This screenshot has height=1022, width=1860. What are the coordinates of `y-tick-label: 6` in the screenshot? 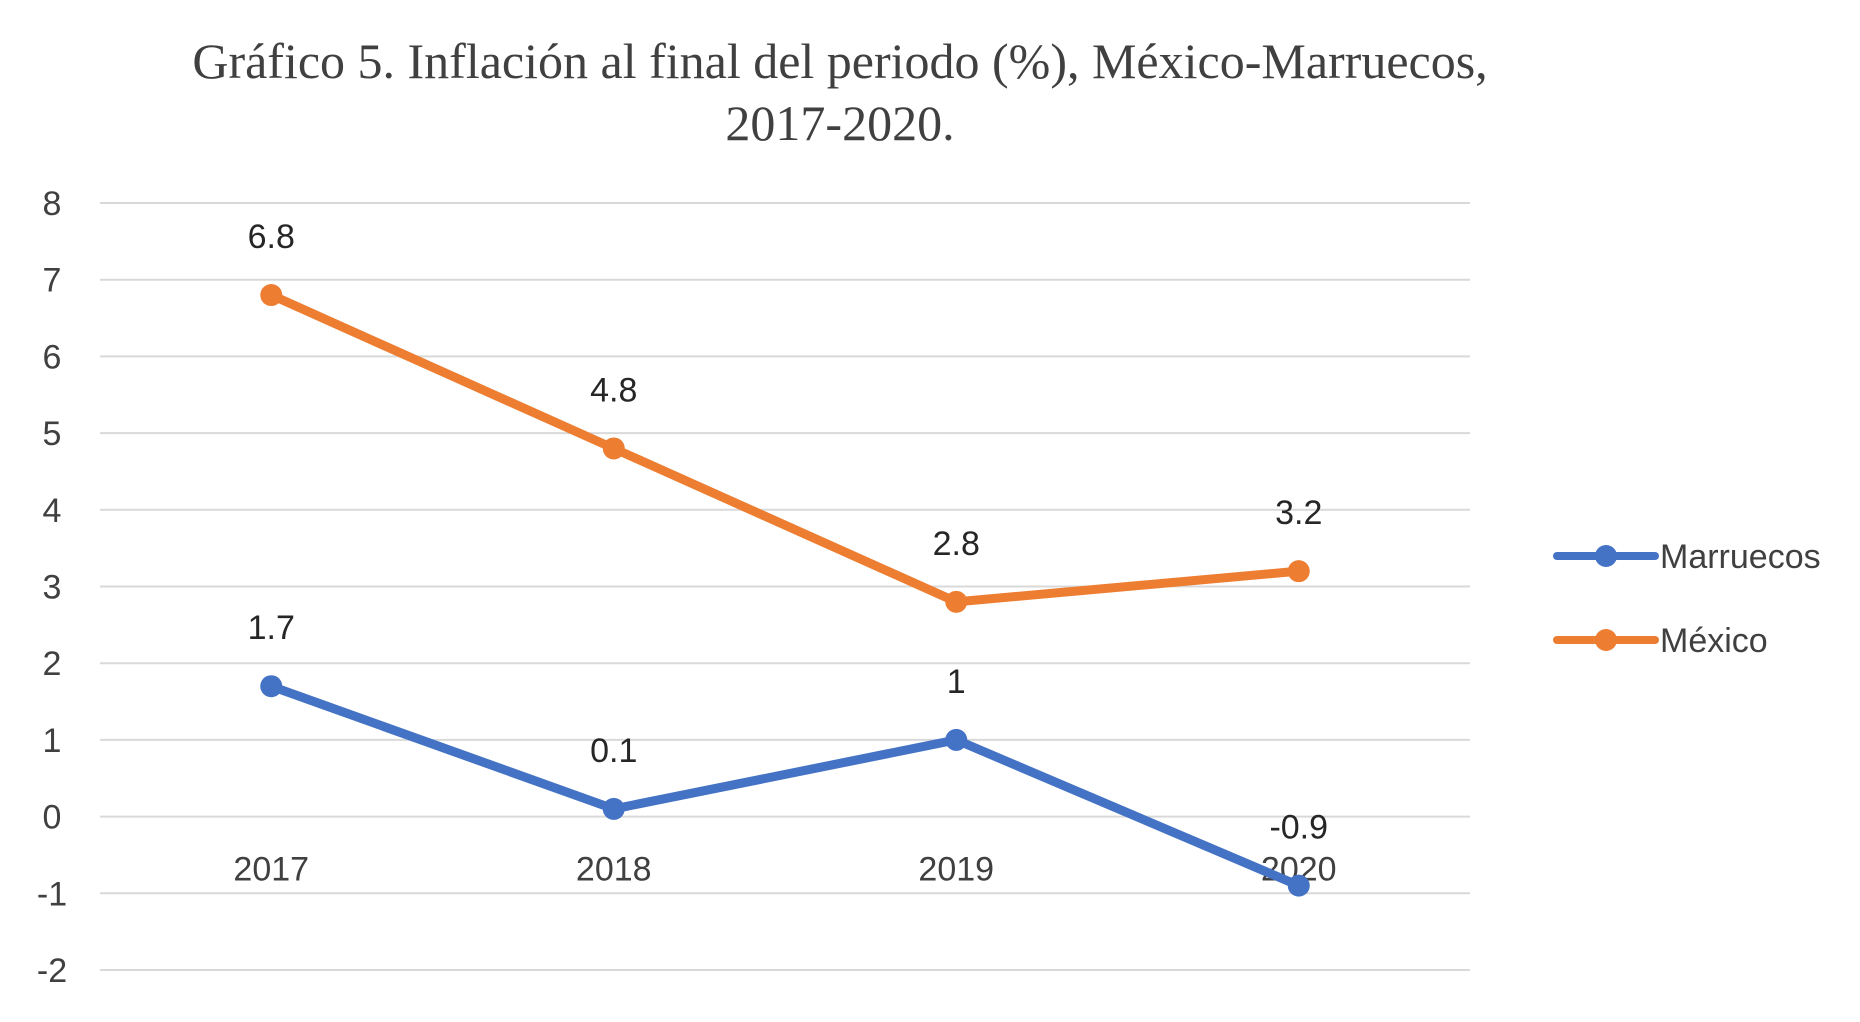 It's located at (52, 357).